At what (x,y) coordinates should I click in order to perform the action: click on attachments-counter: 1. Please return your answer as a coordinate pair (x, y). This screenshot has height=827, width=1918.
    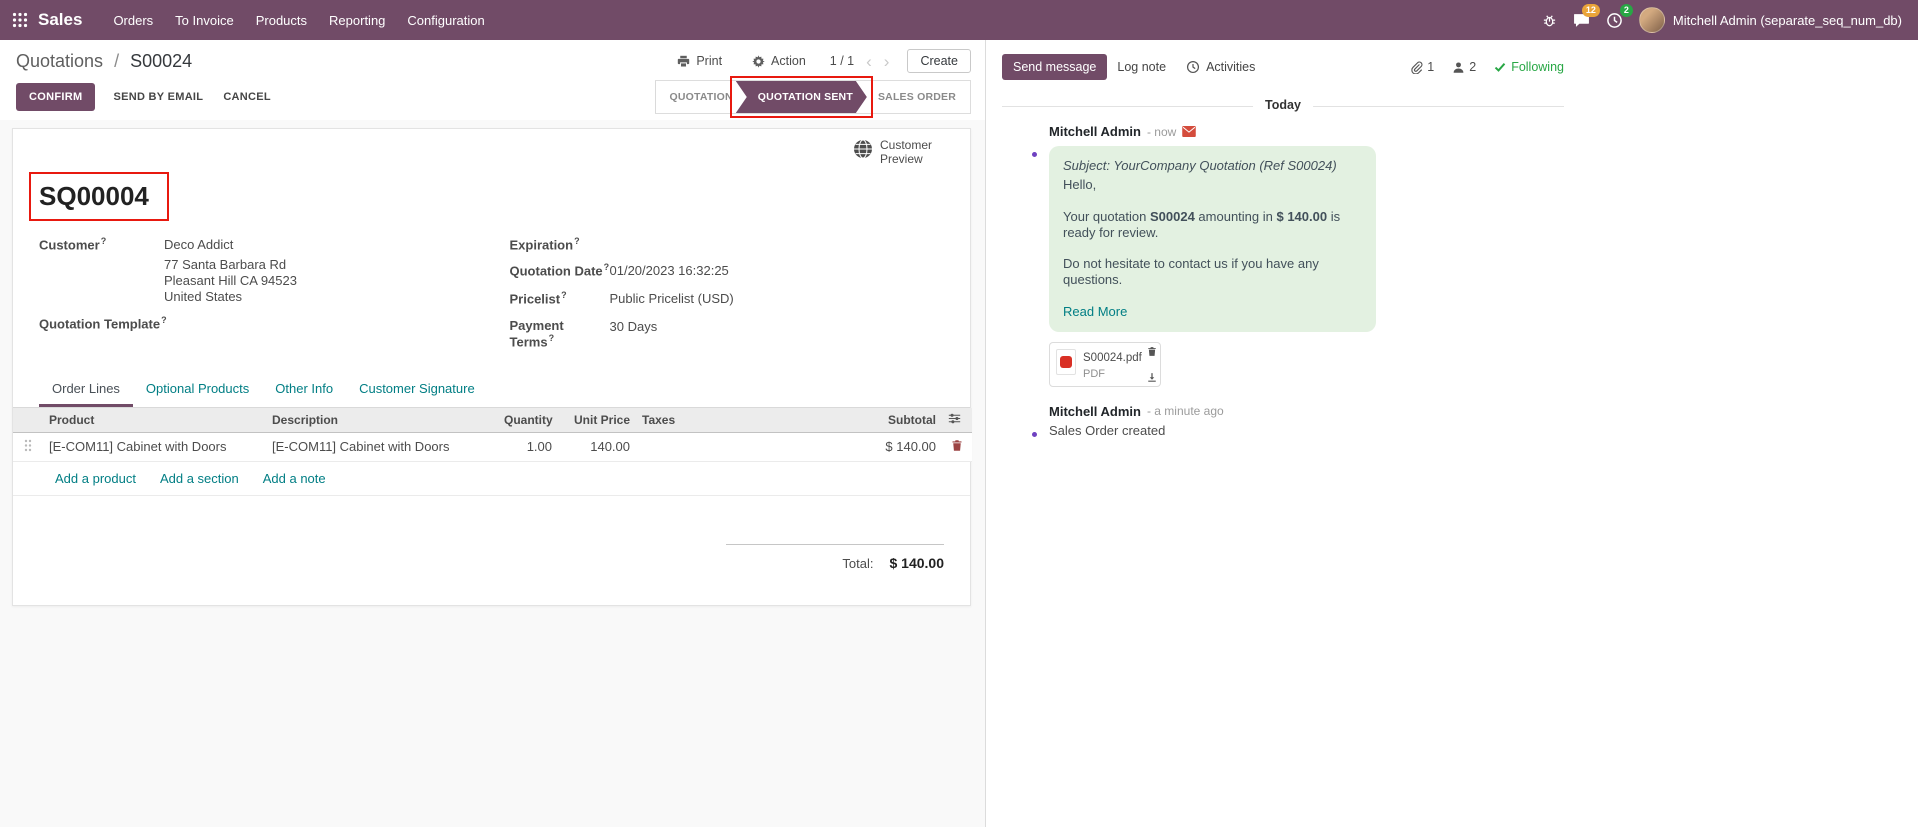
    Looking at the image, I should click on (1422, 67).